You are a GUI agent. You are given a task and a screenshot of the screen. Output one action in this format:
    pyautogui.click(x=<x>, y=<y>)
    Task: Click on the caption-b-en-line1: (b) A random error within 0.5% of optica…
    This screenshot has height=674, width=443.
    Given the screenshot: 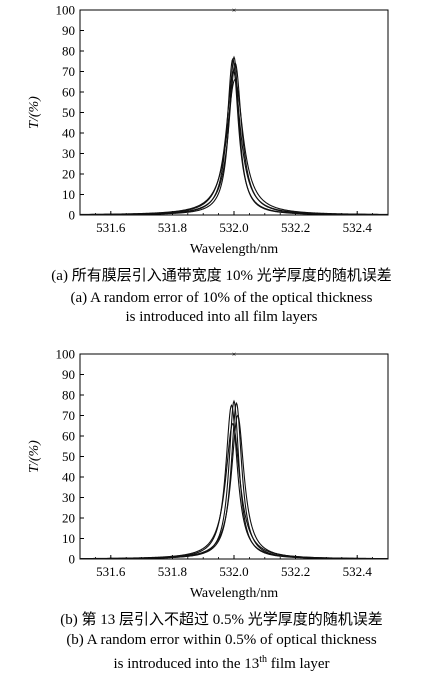 What is the action you would take?
    pyautogui.click(x=221, y=640)
    